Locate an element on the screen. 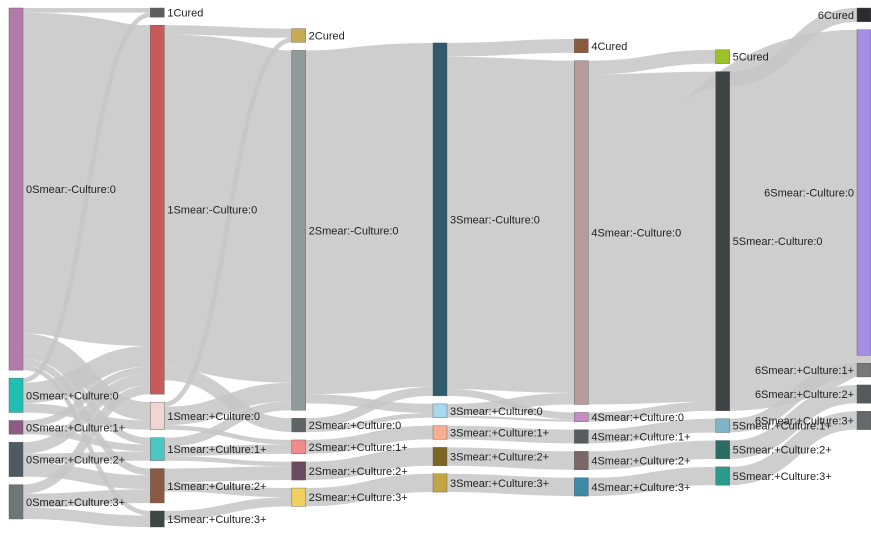 The width and height of the screenshot is (871, 535). sankey-node-label: 3Smear:+Culture:2+ is located at coordinates (499, 458).